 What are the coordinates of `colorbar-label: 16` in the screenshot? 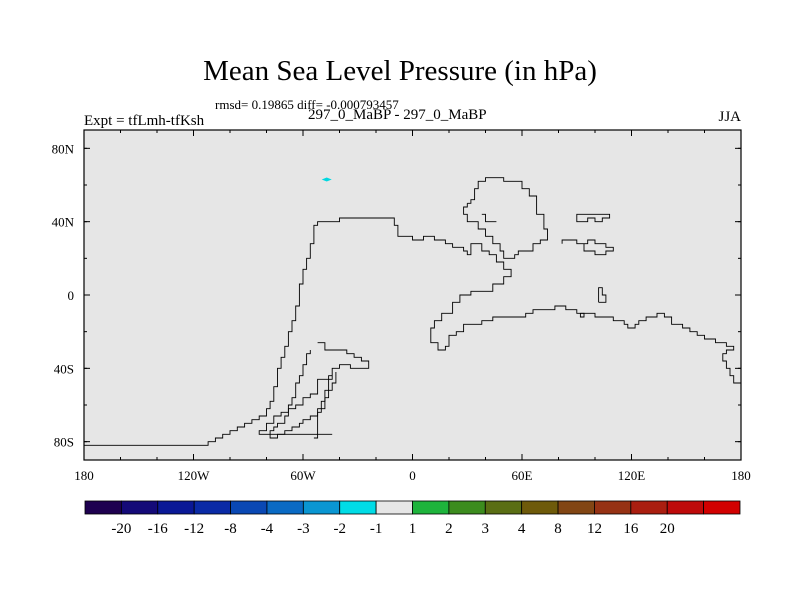 It's located at (631, 529).